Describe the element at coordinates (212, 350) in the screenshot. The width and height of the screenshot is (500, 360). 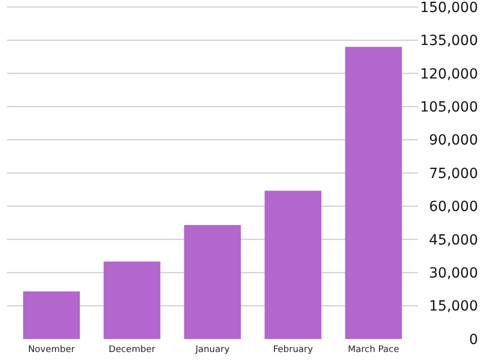
I see `x-tick-label: January` at that location.